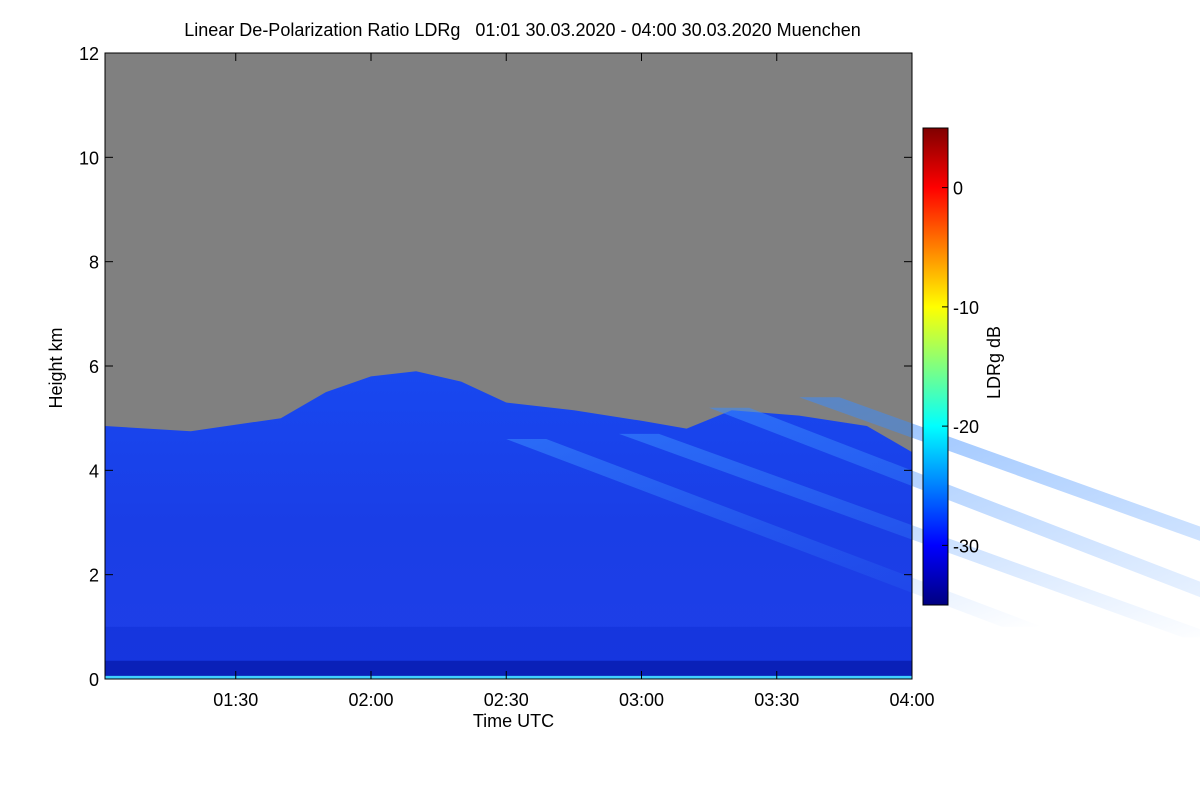 Image resolution: width=1200 pixels, height=800 pixels. I want to click on x-tick-label: 03:00, so click(641, 700).